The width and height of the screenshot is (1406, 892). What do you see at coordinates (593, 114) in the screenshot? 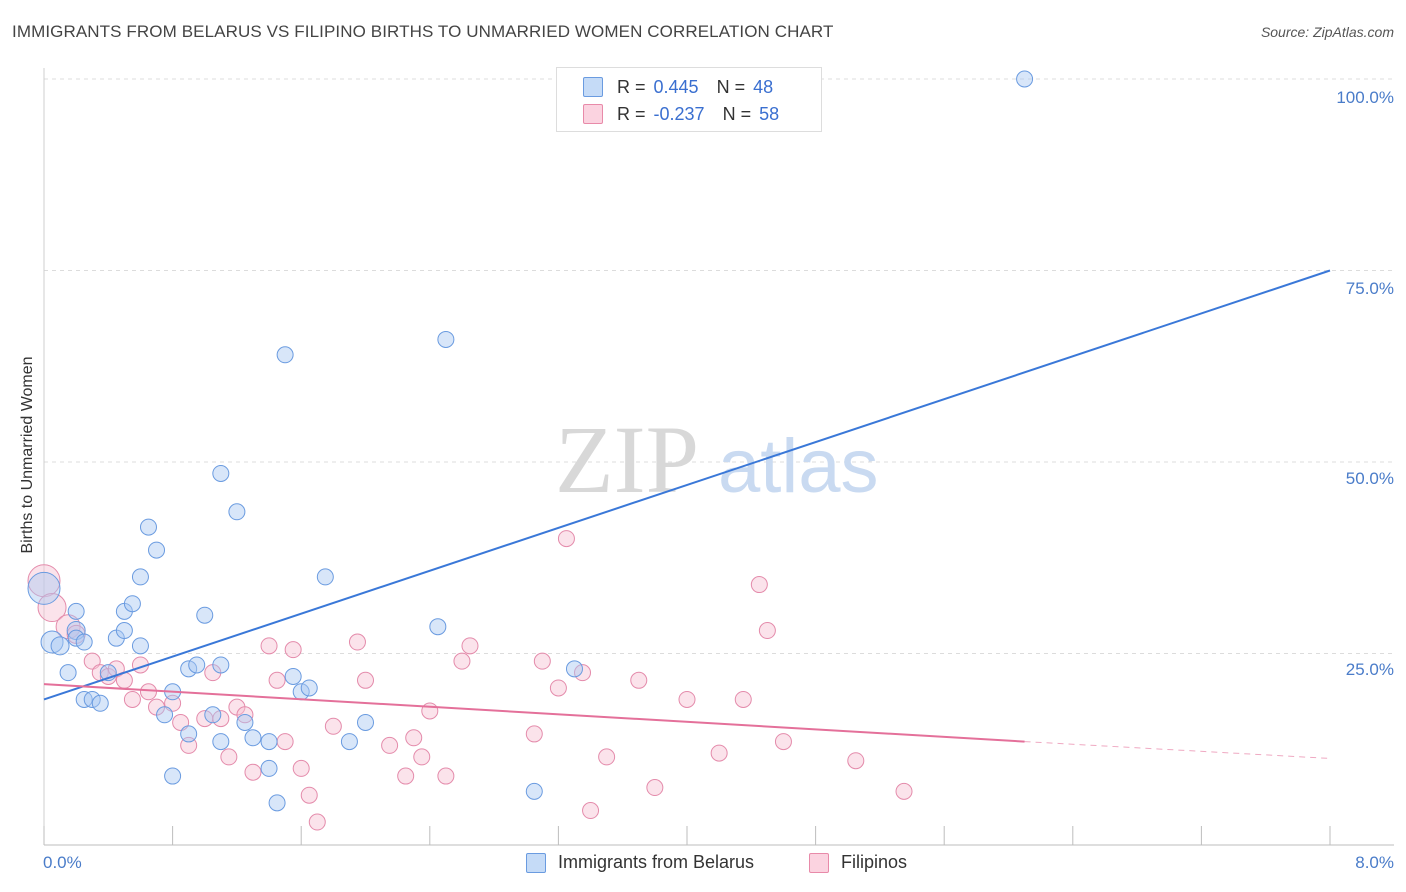
I see `legend-swatch-pink` at bounding box center [593, 114].